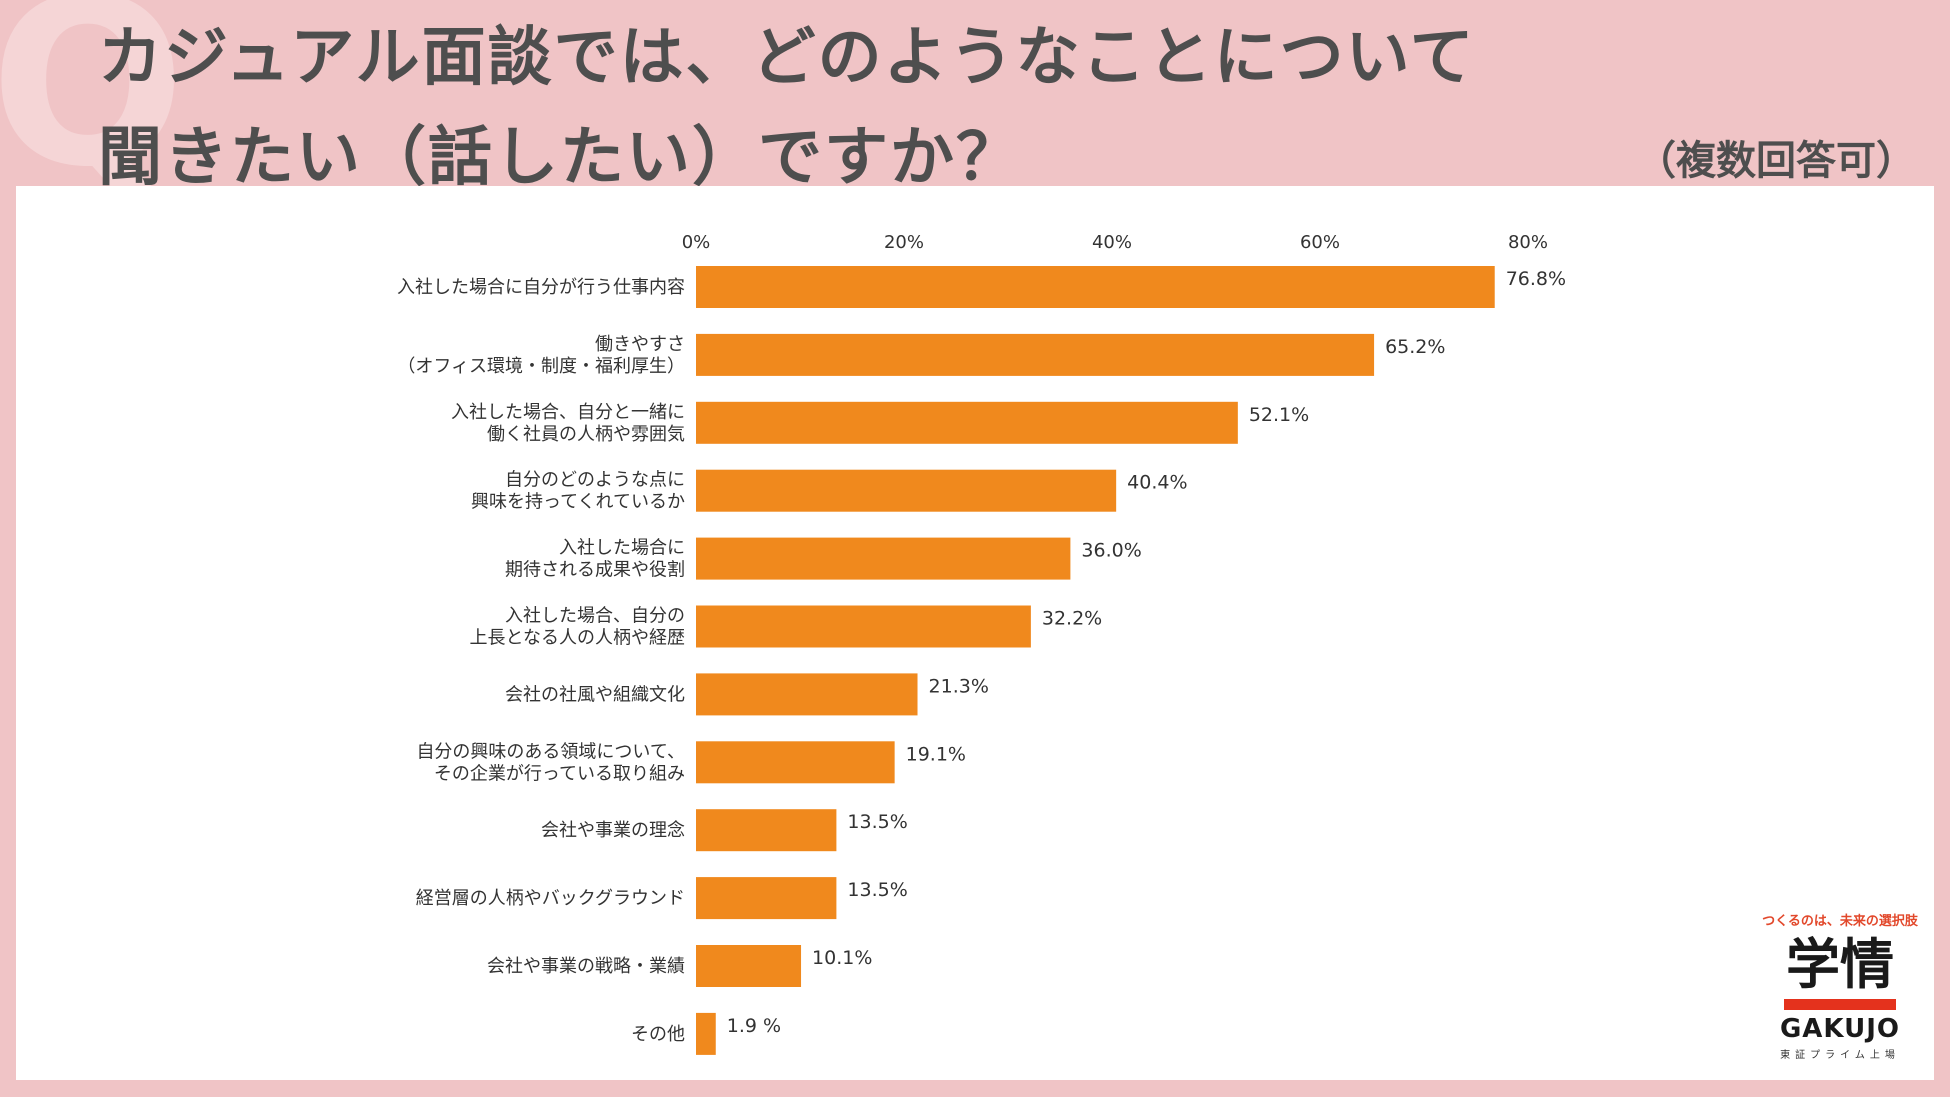 This screenshot has height=1097, width=1950. Describe the element at coordinates (1072, 619) in the screenshot. I see `bar-value-label: 32.2%` at that location.